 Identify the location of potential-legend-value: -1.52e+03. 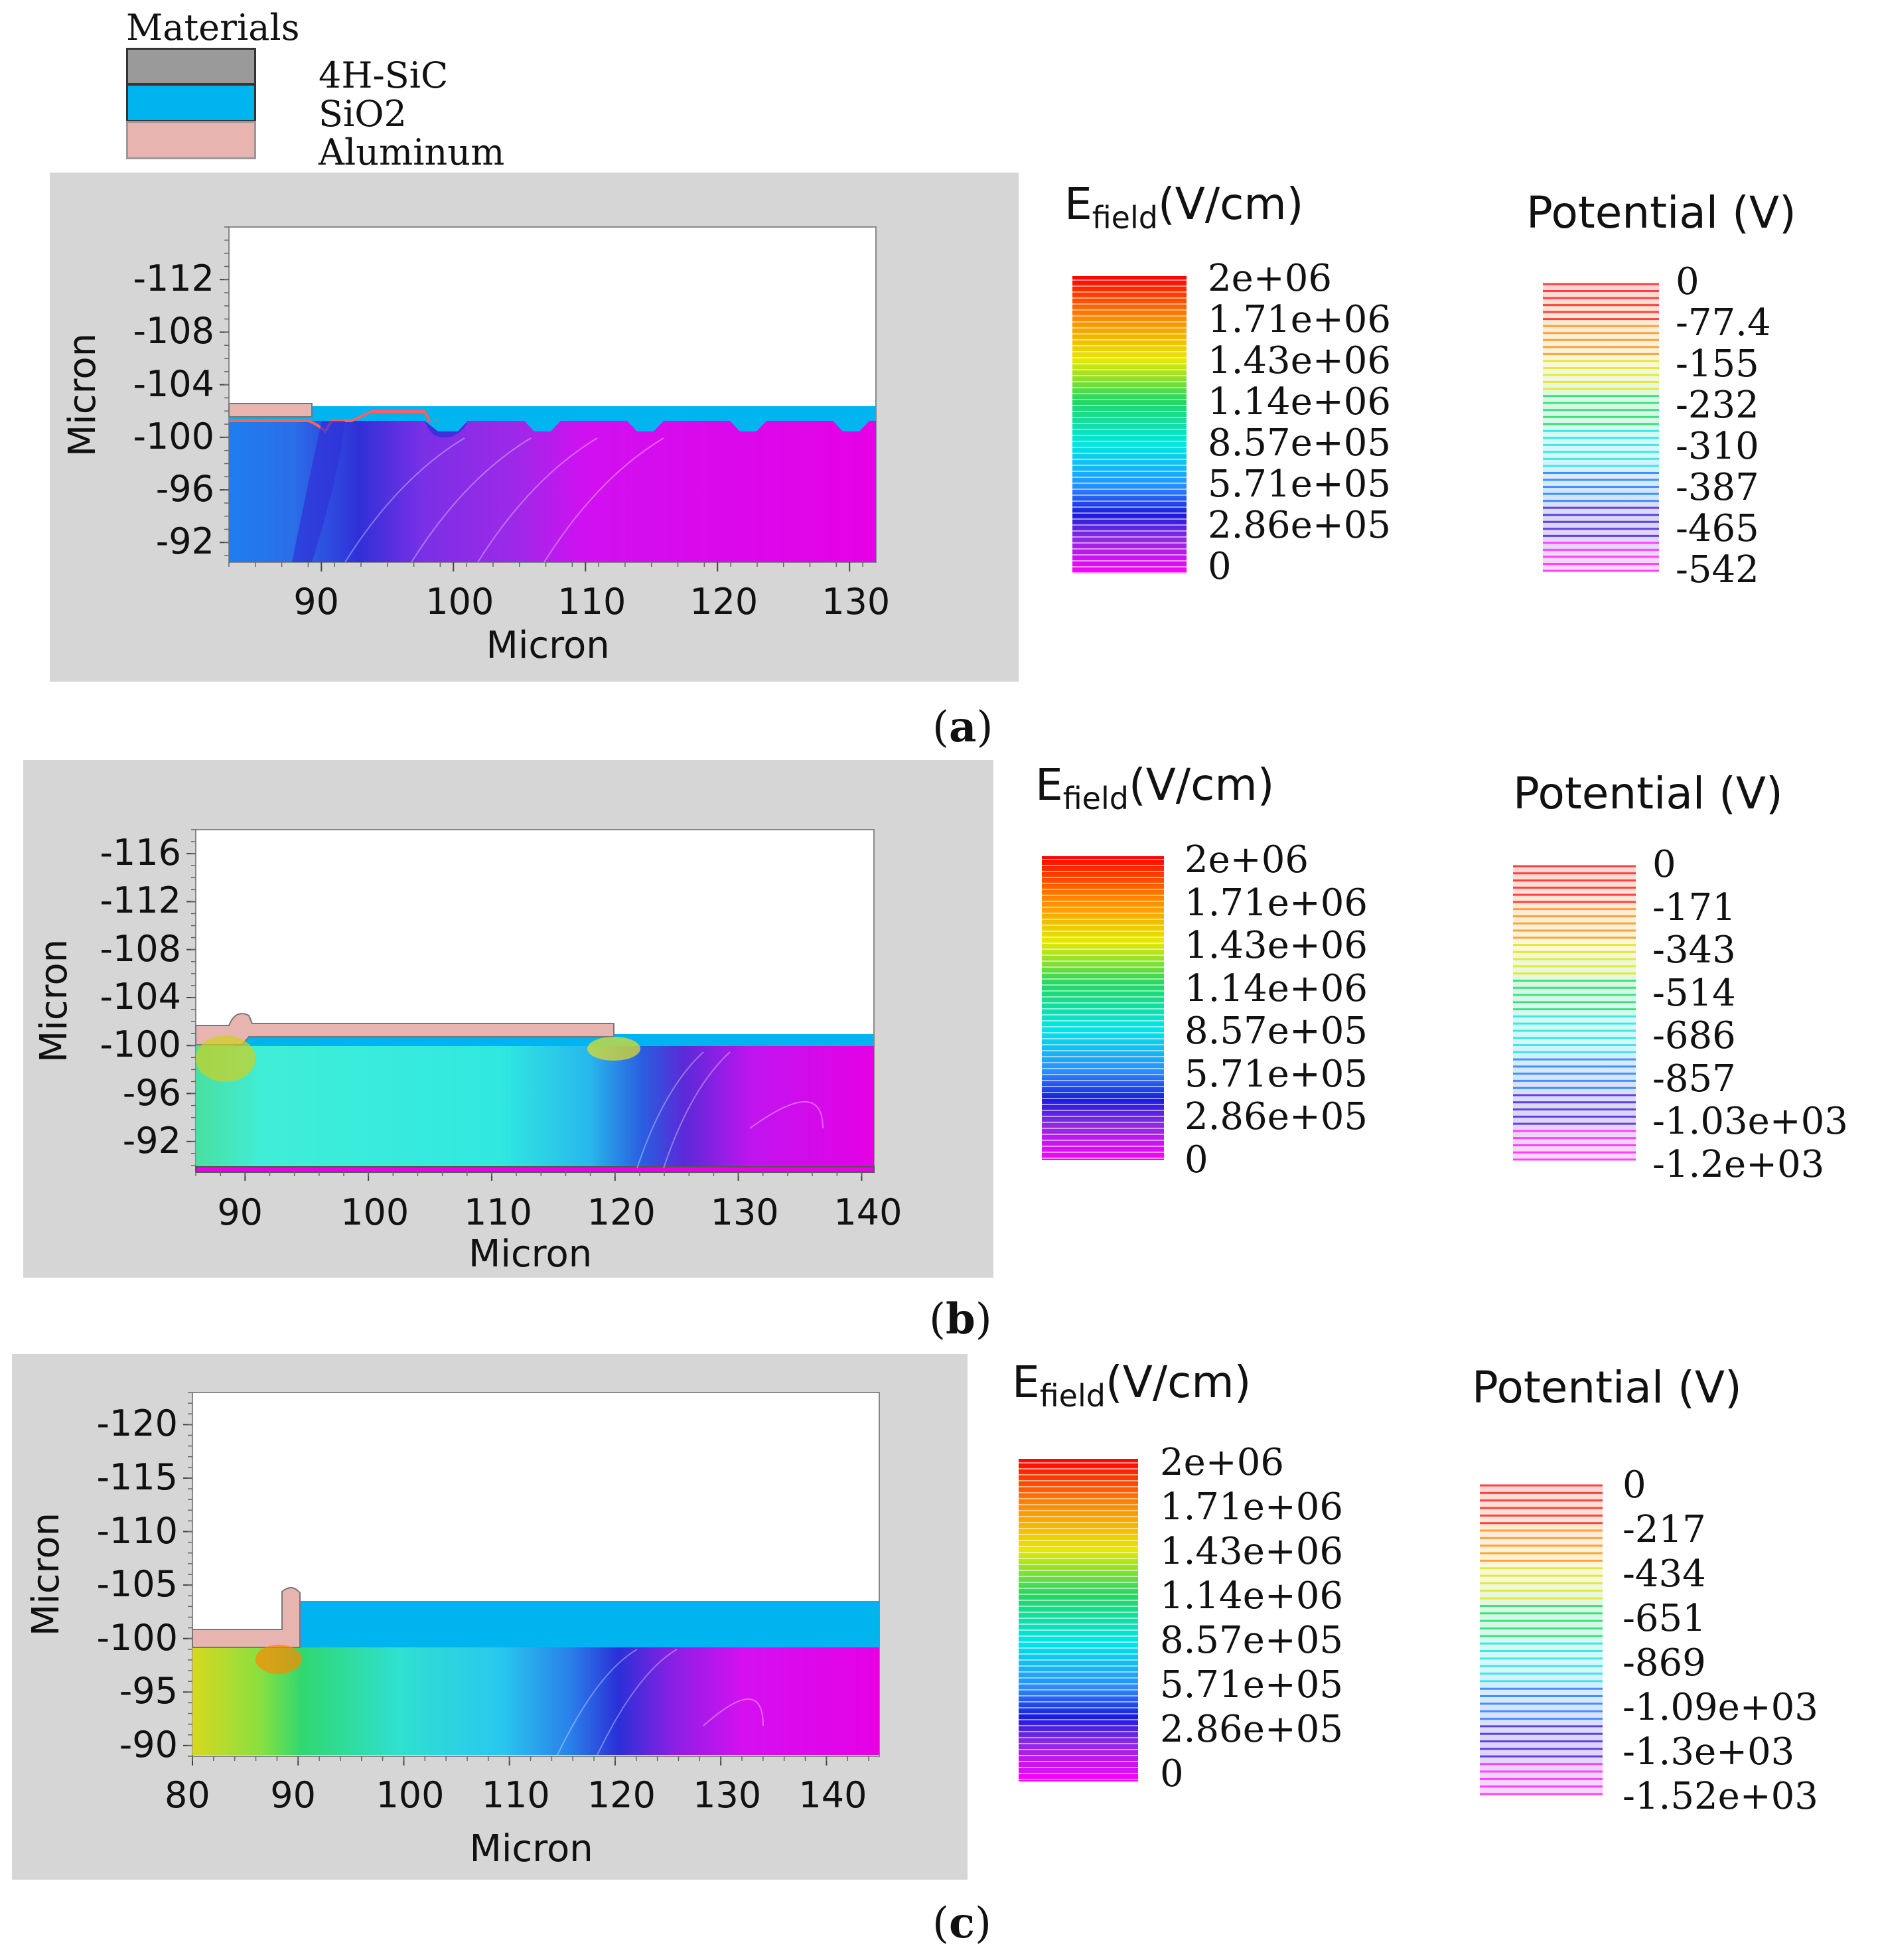
(1720, 1796).